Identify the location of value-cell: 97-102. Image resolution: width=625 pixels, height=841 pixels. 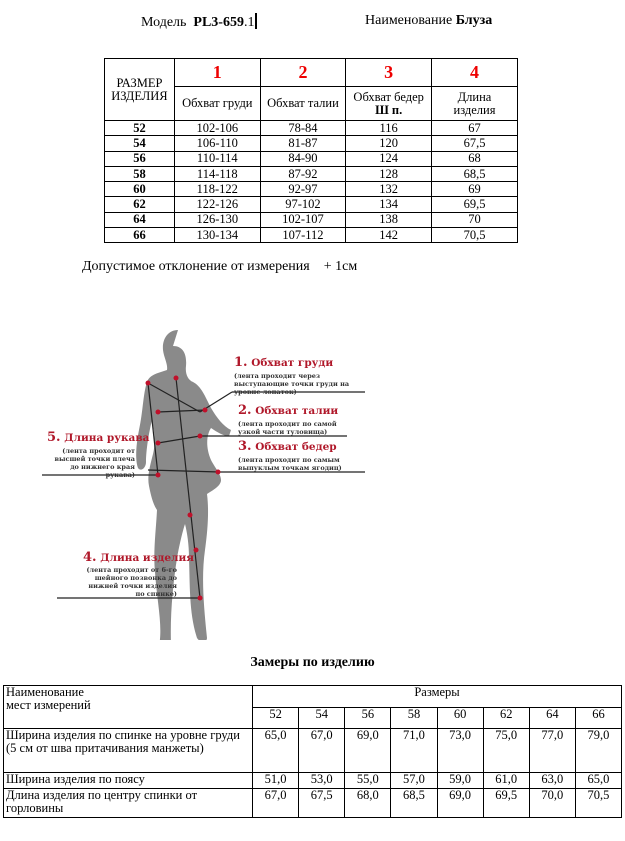
(303, 204).